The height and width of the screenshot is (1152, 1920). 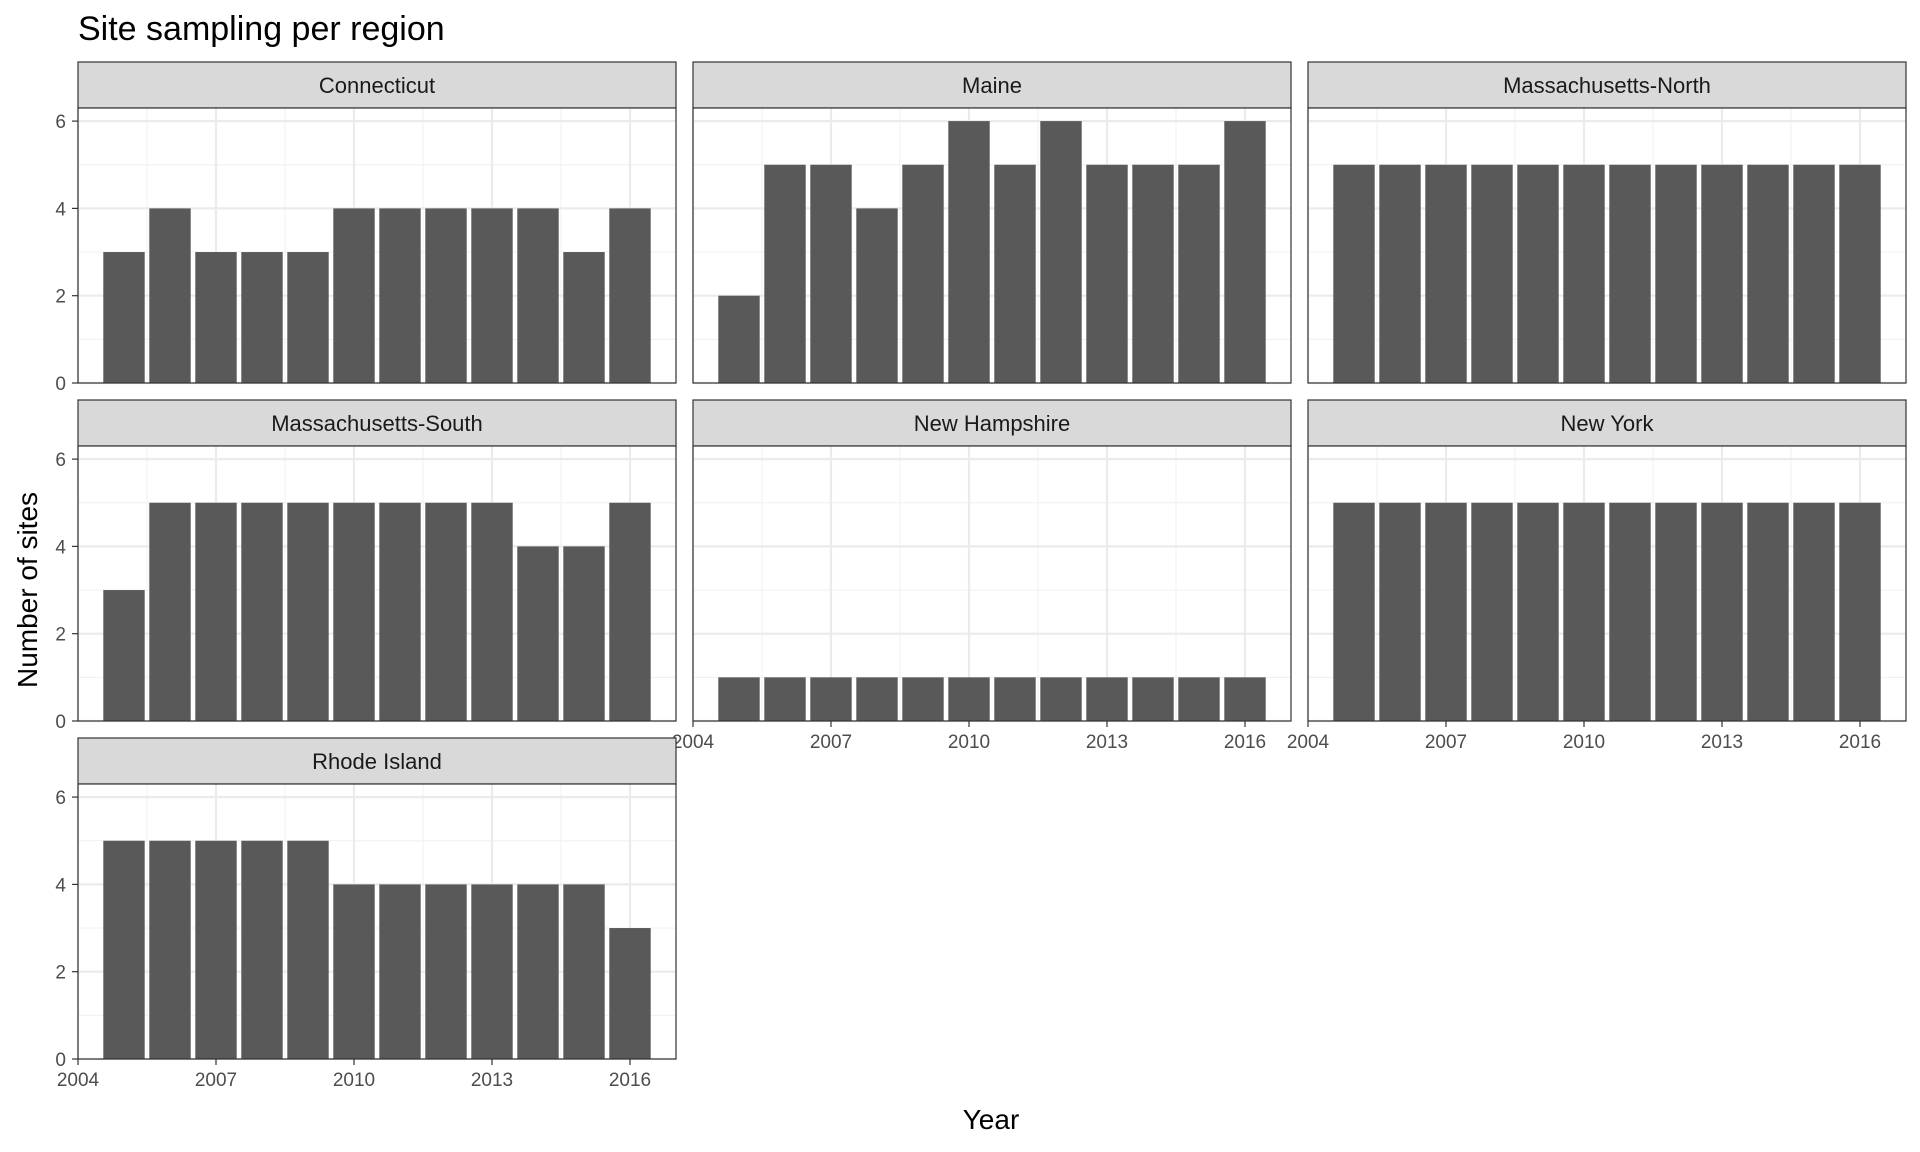 What do you see at coordinates (1107, 742) in the screenshot?
I see `x-tick-label: 2013` at bounding box center [1107, 742].